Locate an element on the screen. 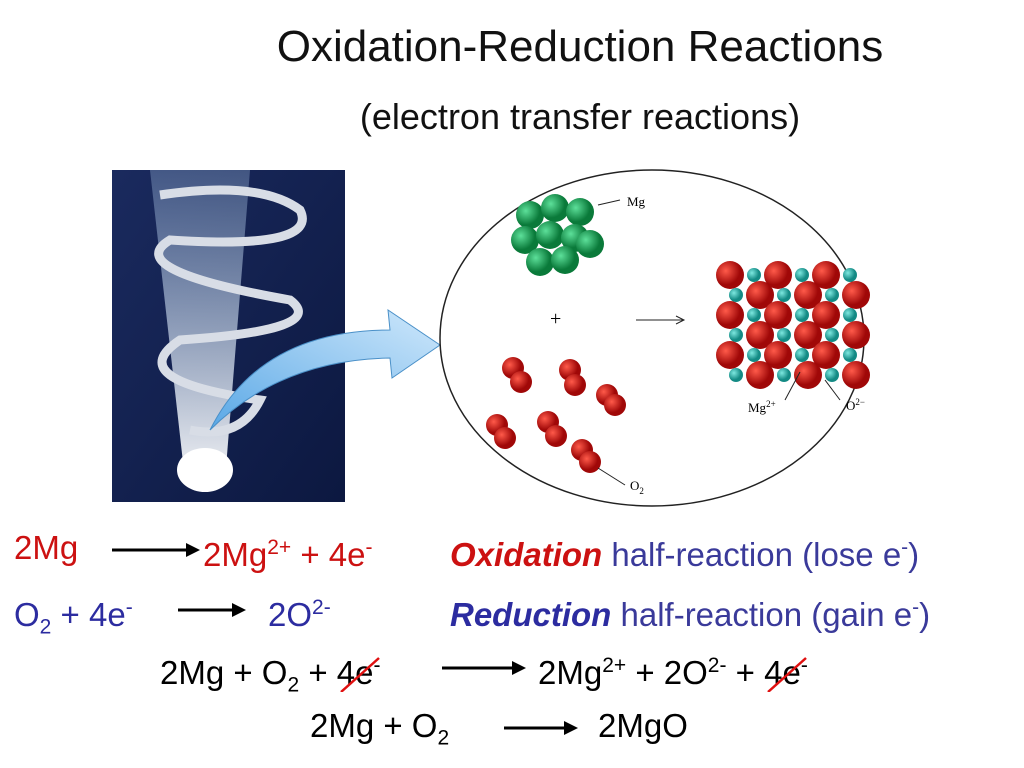 This screenshot has width=1024, height=768. text: half-reaction (lose e is located at coordinates (752, 554).